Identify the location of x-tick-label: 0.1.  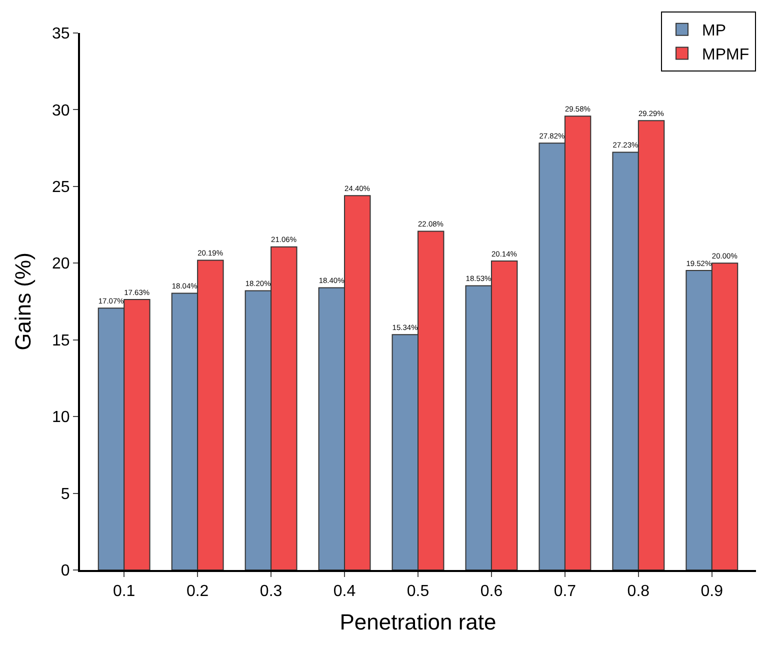
(124, 591).